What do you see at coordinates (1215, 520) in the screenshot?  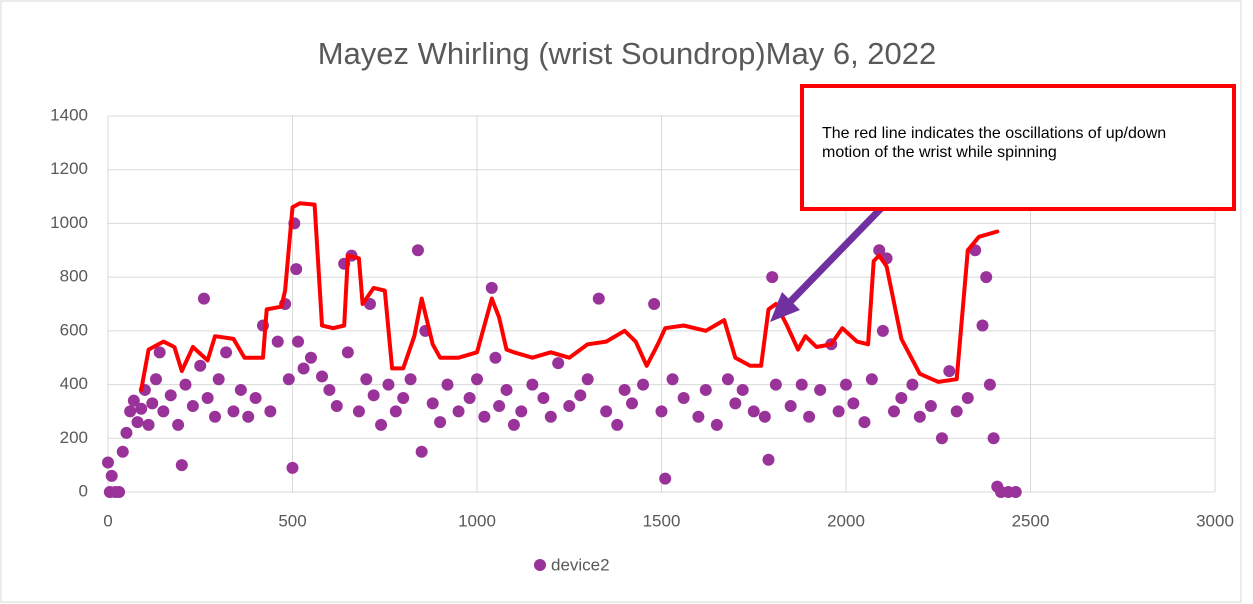 I see `x-tick-label: 3000` at bounding box center [1215, 520].